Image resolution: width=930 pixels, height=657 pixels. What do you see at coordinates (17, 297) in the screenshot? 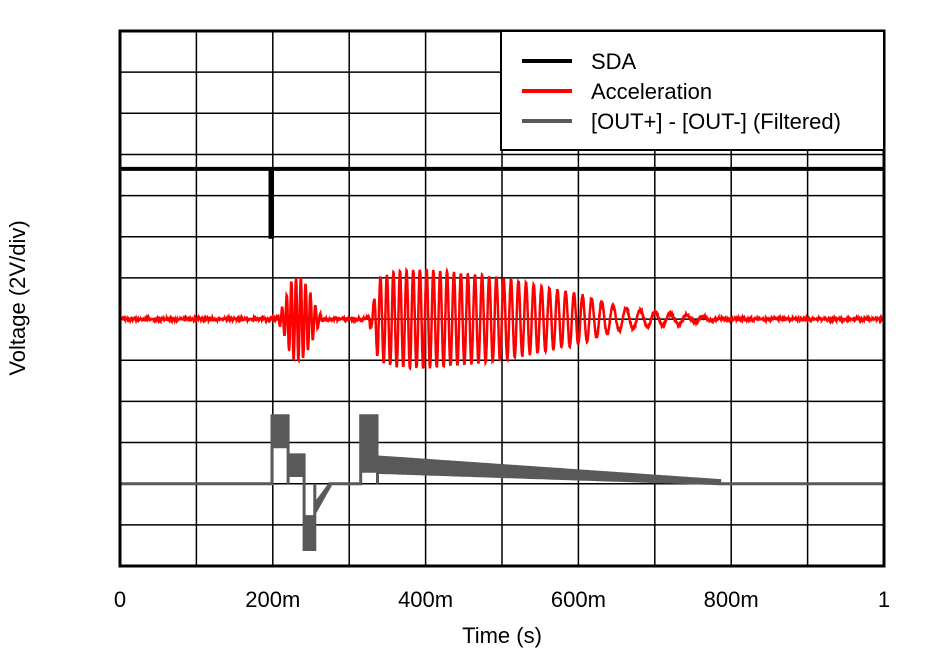
I see `y-axis-label: Voltage (2V/div)` at bounding box center [17, 297].